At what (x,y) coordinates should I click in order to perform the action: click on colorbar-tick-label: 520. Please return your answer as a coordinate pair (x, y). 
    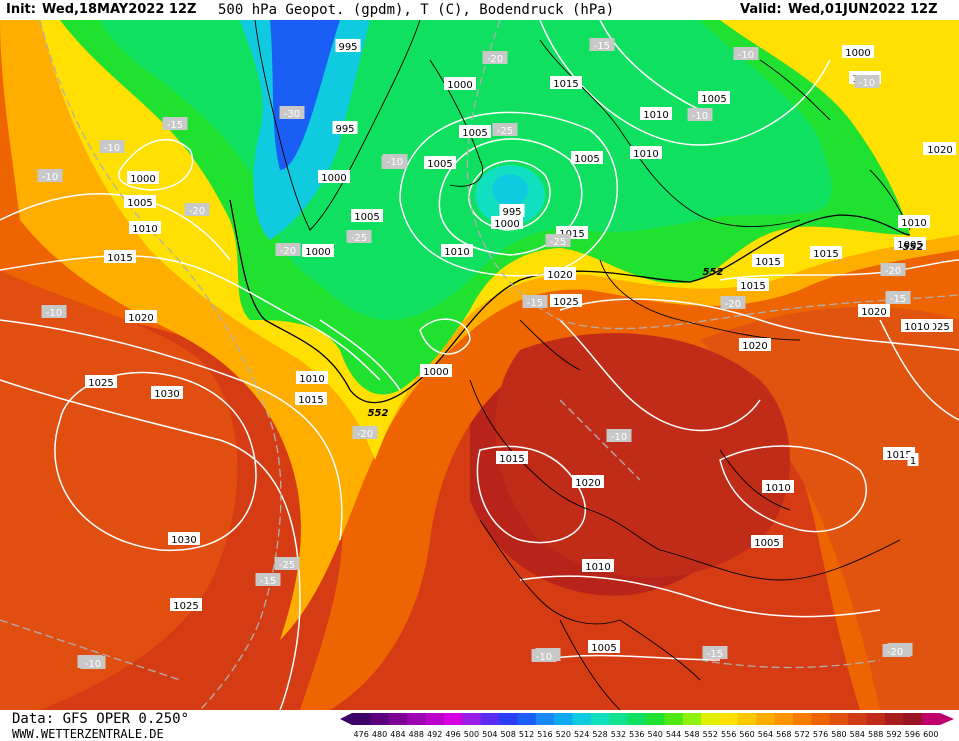
    Looking at the image, I should click on (563, 734).